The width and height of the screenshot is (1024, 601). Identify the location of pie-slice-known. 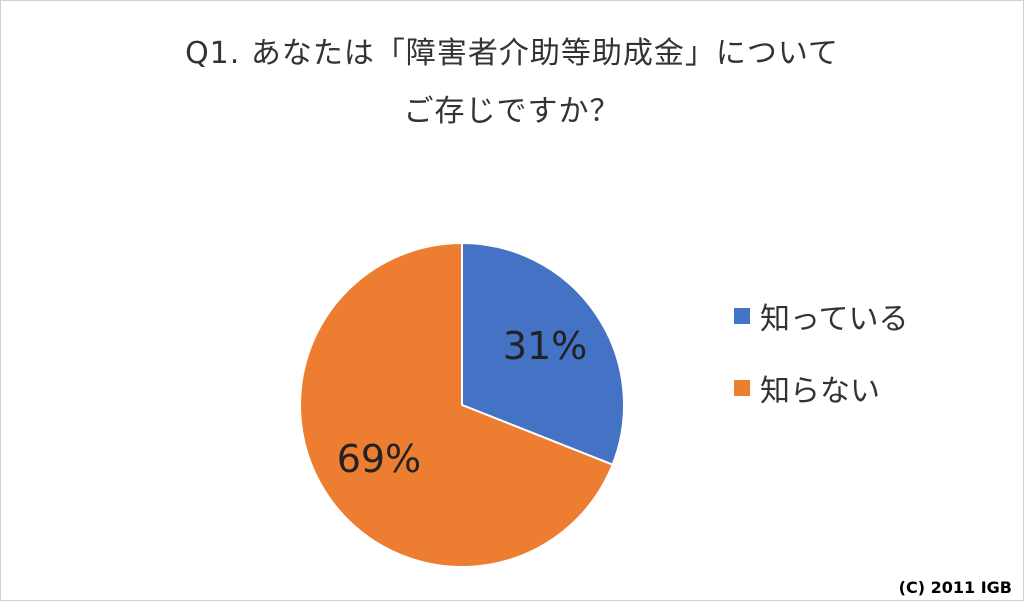
(543, 353).